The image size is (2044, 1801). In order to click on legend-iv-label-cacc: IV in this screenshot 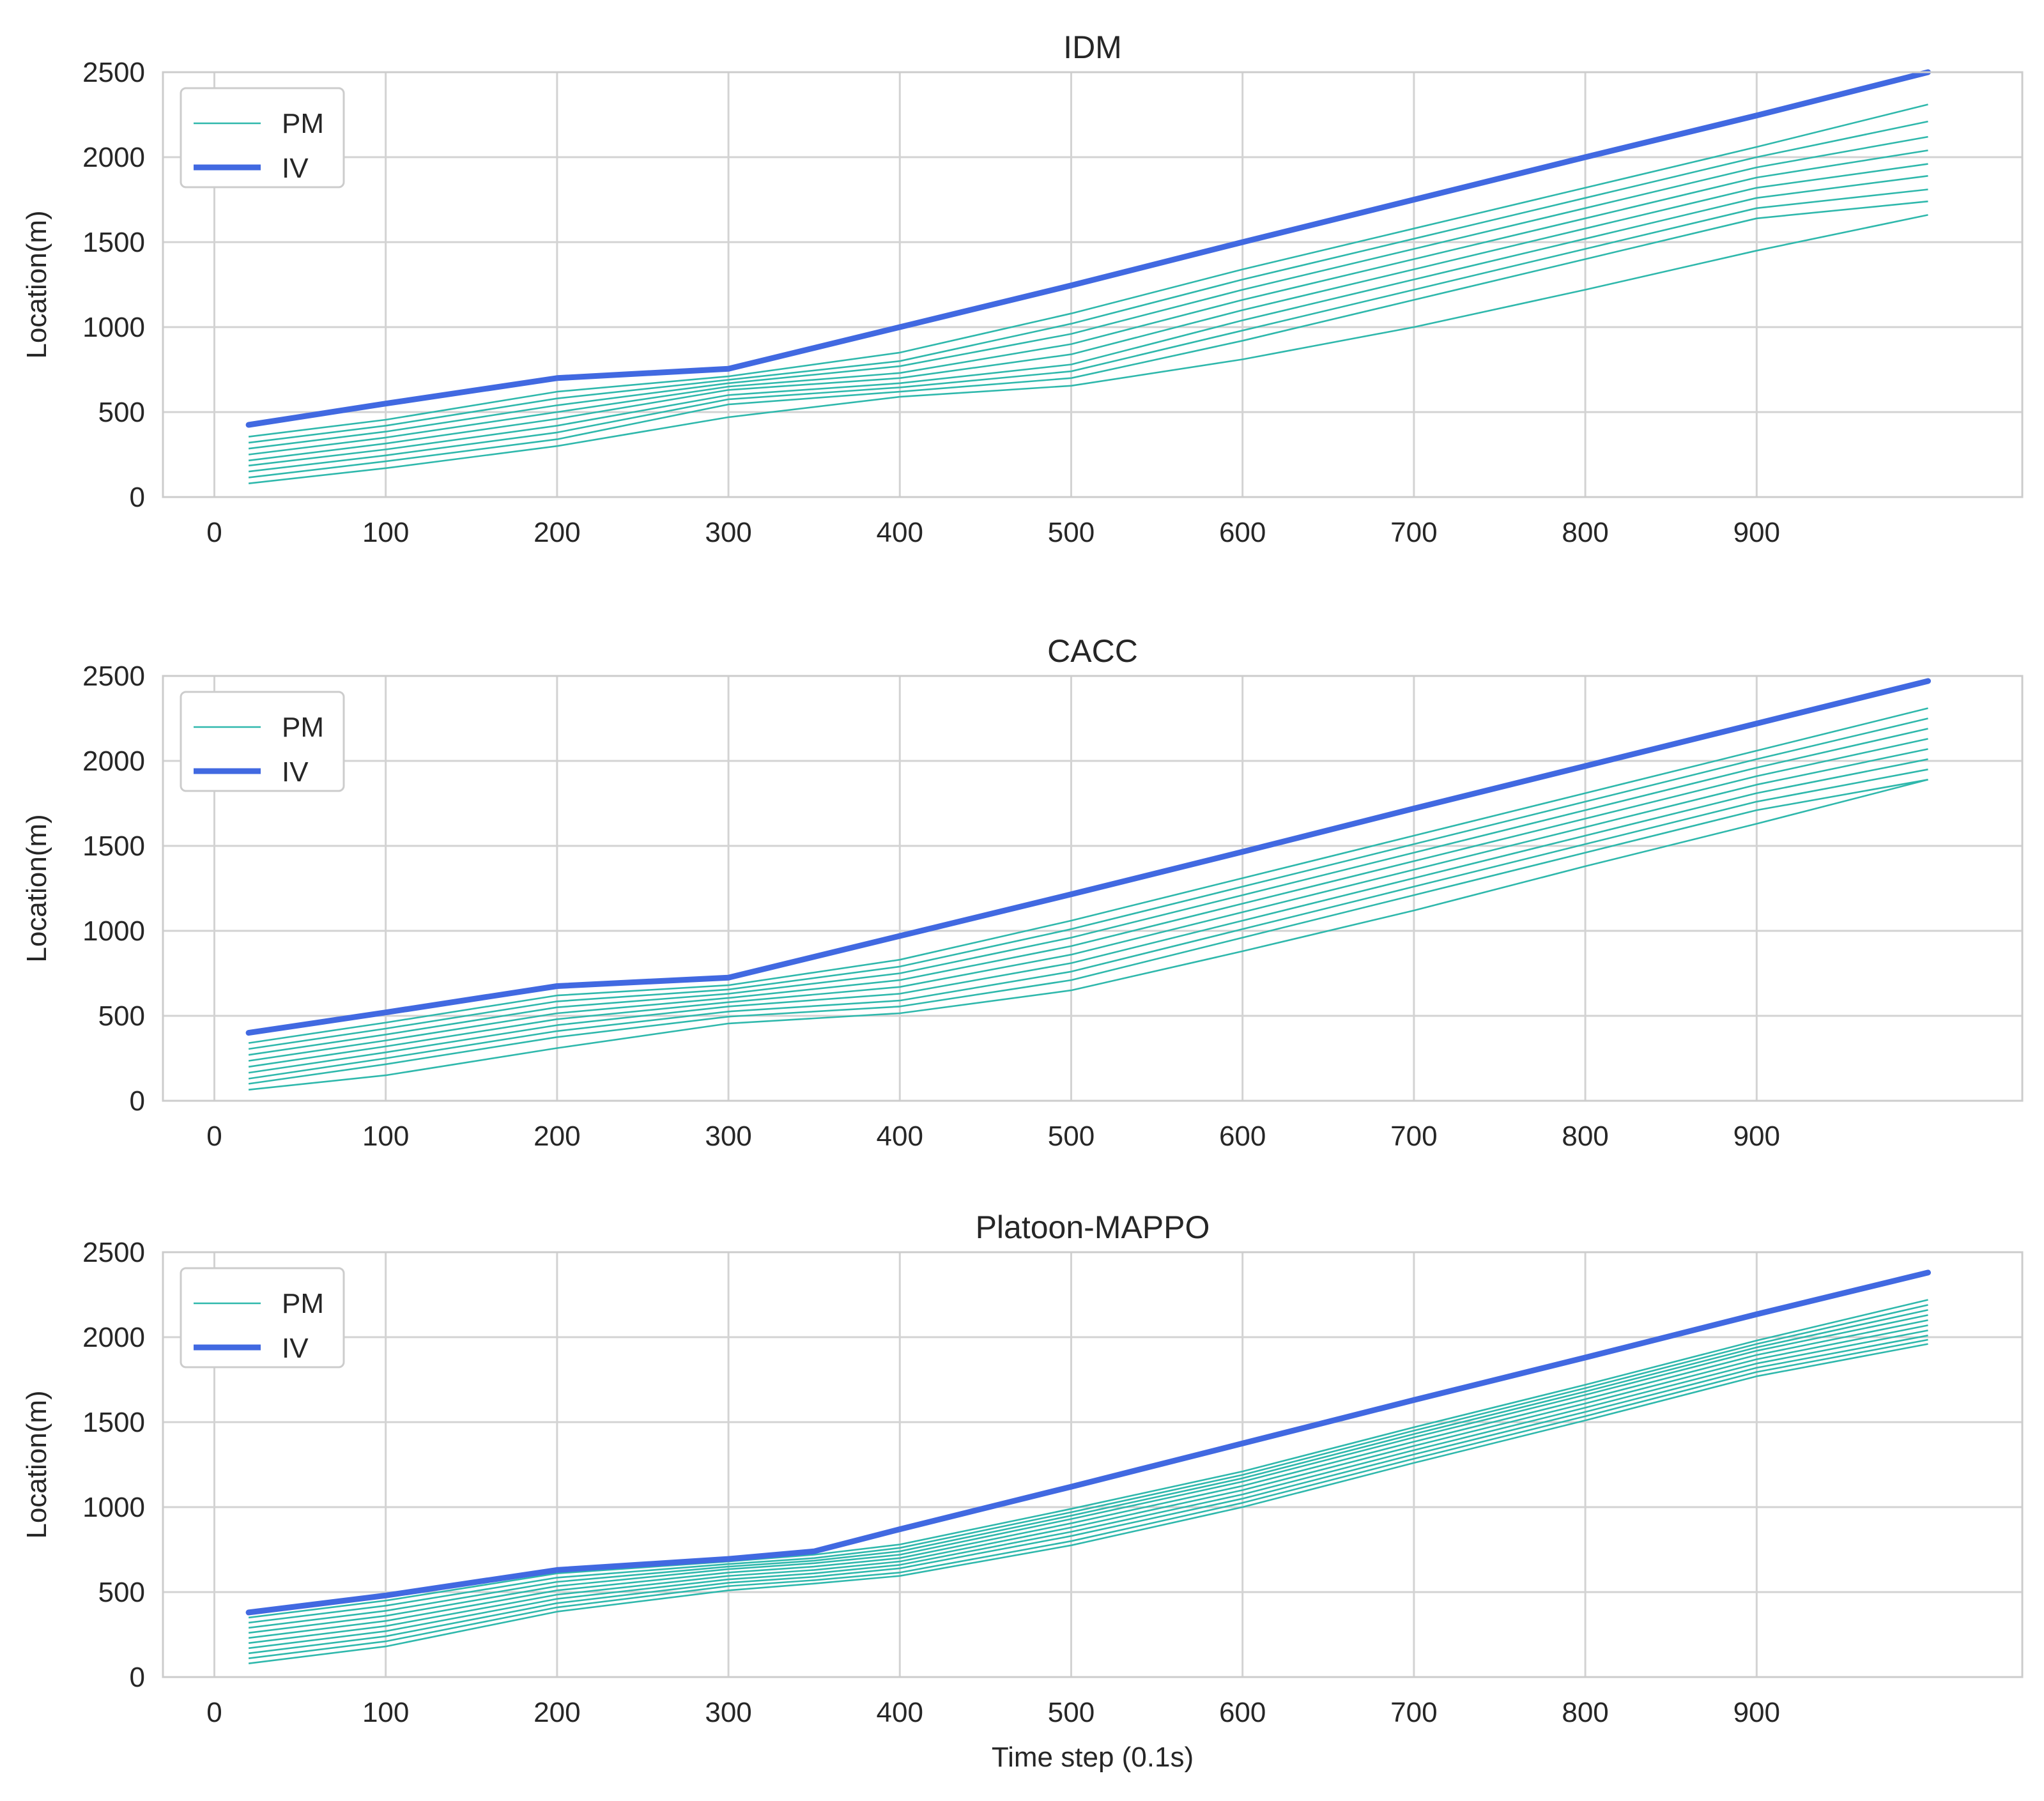, I will do `click(295, 772)`.